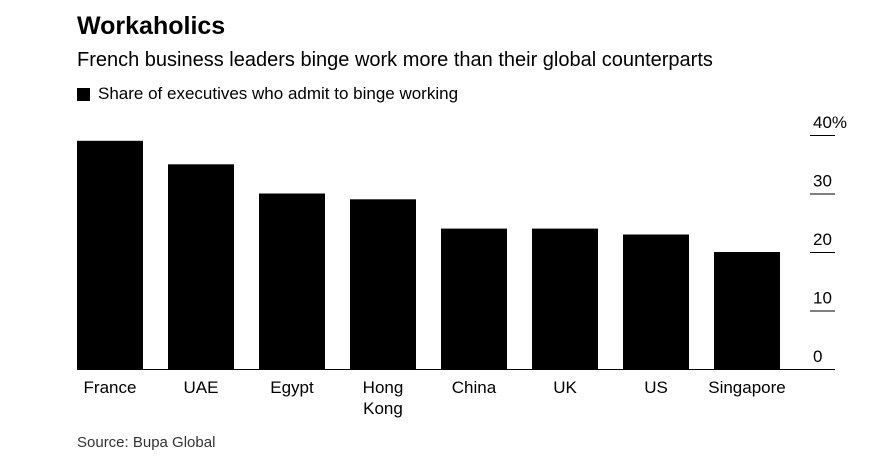 This screenshot has width=891, height=467. Describe the element at coordinates (822, 298) in the screenshot. I see `y-tick-label: 10` at that location.